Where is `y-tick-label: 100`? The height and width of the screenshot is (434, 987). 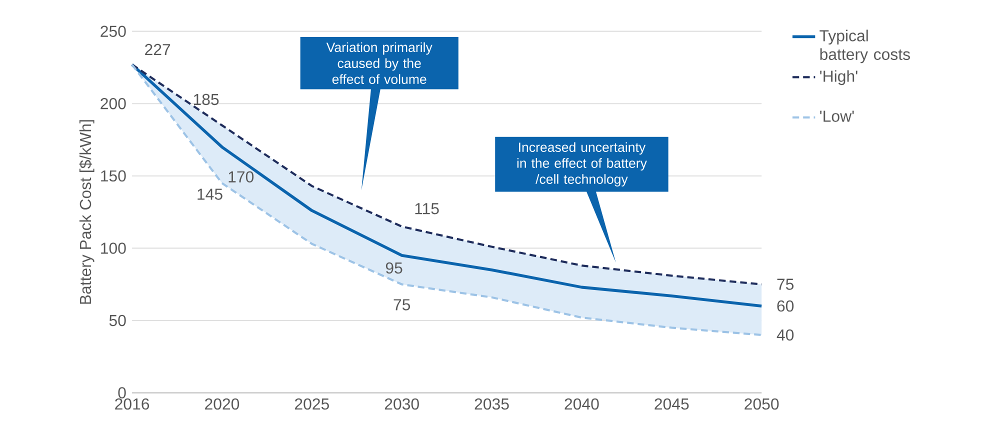 y-tick-label: 100 is located at coordinates (113, 248).